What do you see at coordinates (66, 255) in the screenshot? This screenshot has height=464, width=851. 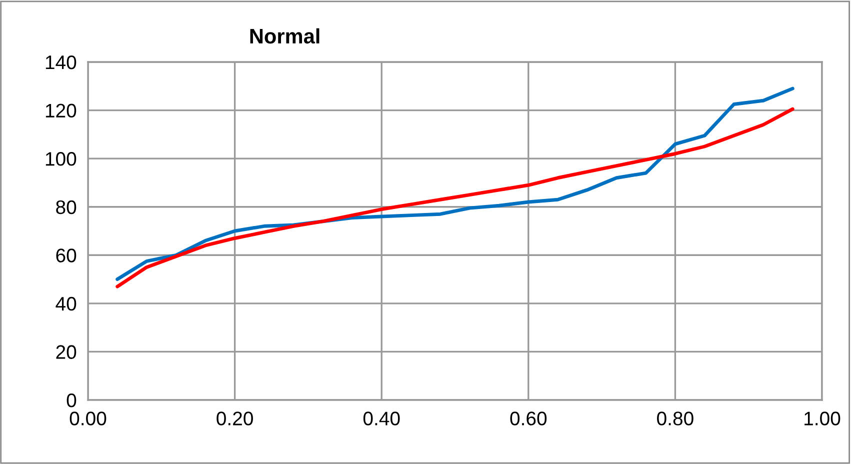 I see `y-tick-label: 60` at bounding box center [66, 255].